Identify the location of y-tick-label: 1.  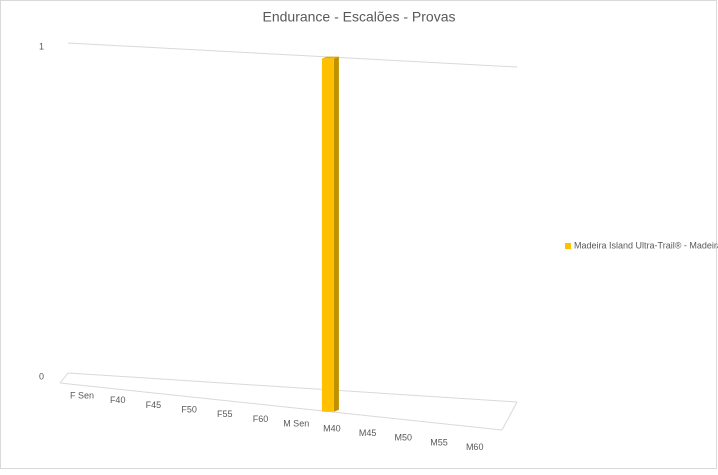
(41, 46).